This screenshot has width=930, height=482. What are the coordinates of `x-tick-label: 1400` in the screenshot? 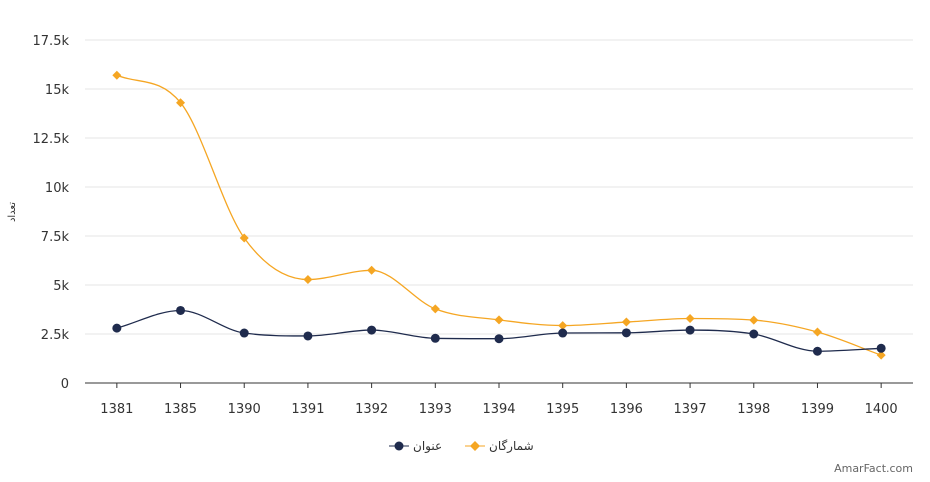 It's located at (881, 409).